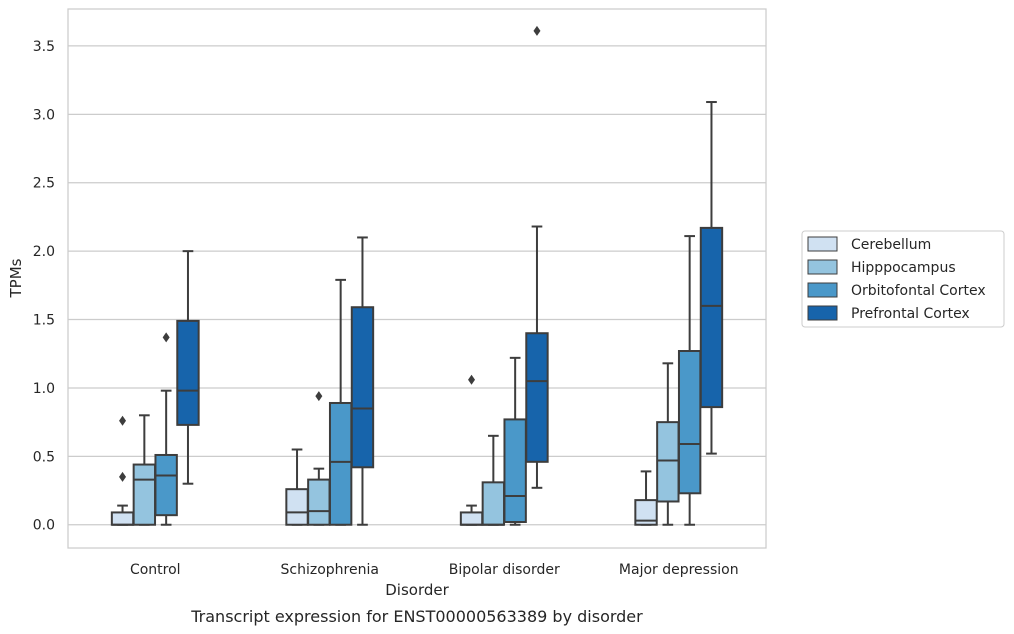 This screenshot has height=634, width=1014. What do you see at coordinates (44, 286) in the screenshot?
I see `y-tick-labels: 0.0 0.5 1.0 1.5 2.0 2.5 3.0 3.5` at bounding box center [44, 286].